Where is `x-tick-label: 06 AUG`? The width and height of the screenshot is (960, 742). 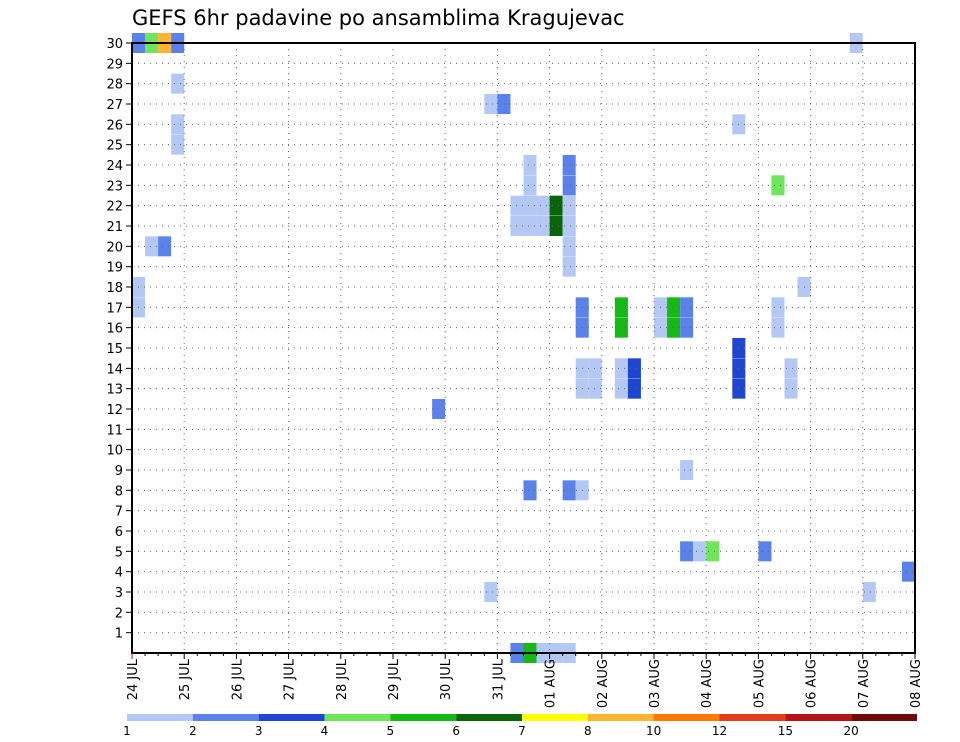
x-tick-label: 06 AUG is located at coordinates (812, 683).